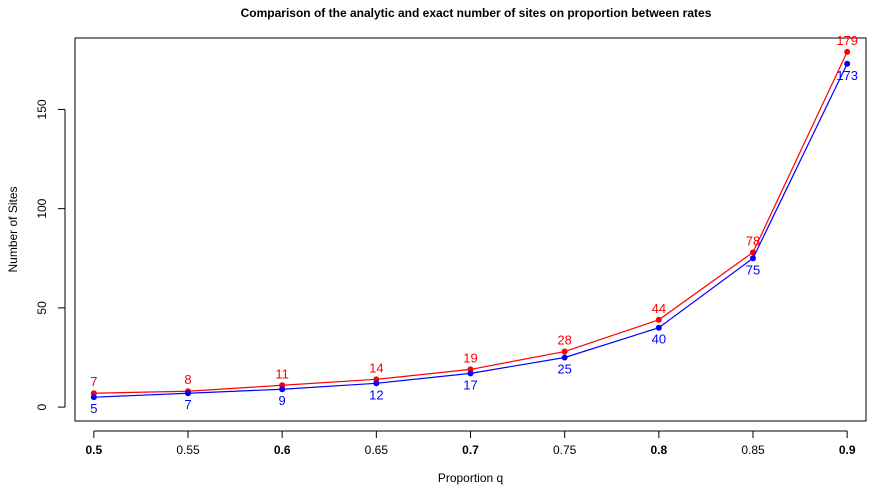  Describe the element at coordinates (470, 357) in the screenshot. I see `data-label: 19` at that location.